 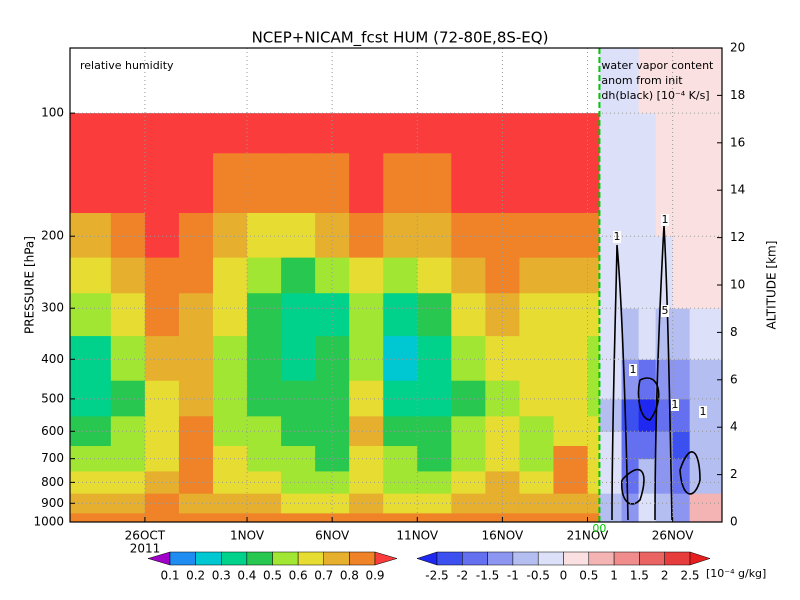 What do you see at coordinates (48, 522) in the screenshot?
I see `y-tick-label: 1000` at bounding box center [48, 522].